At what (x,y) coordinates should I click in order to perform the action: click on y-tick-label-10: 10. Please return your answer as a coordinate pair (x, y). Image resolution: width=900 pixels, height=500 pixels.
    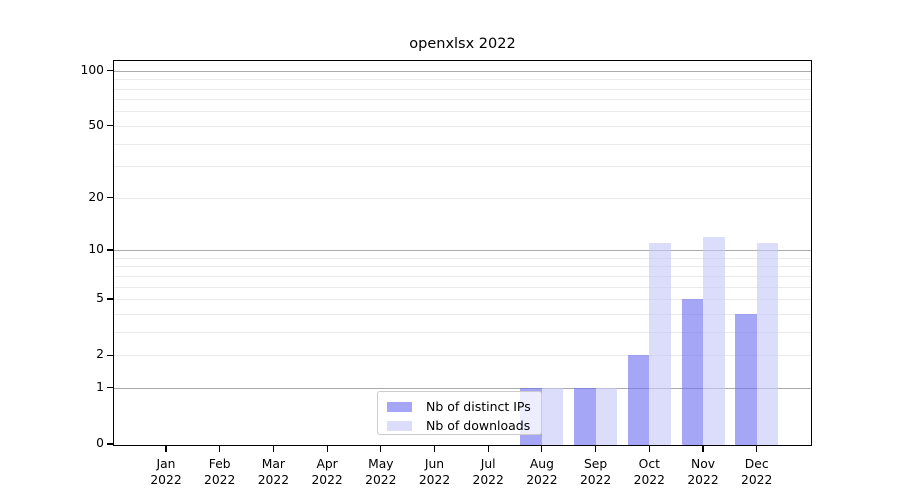
    Looking at the image, I should click on (96, 249).